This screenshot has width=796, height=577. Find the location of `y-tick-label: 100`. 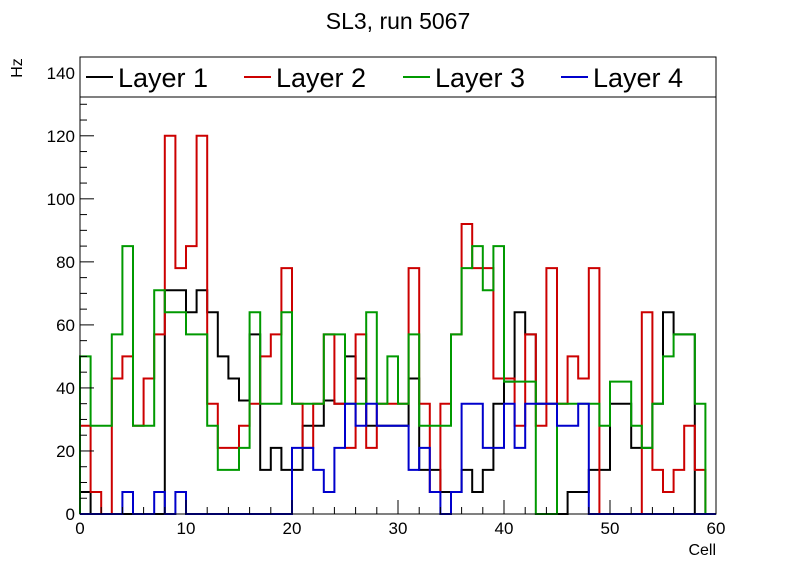

y-tick-label: 100 is located at coordinates (61, 199).